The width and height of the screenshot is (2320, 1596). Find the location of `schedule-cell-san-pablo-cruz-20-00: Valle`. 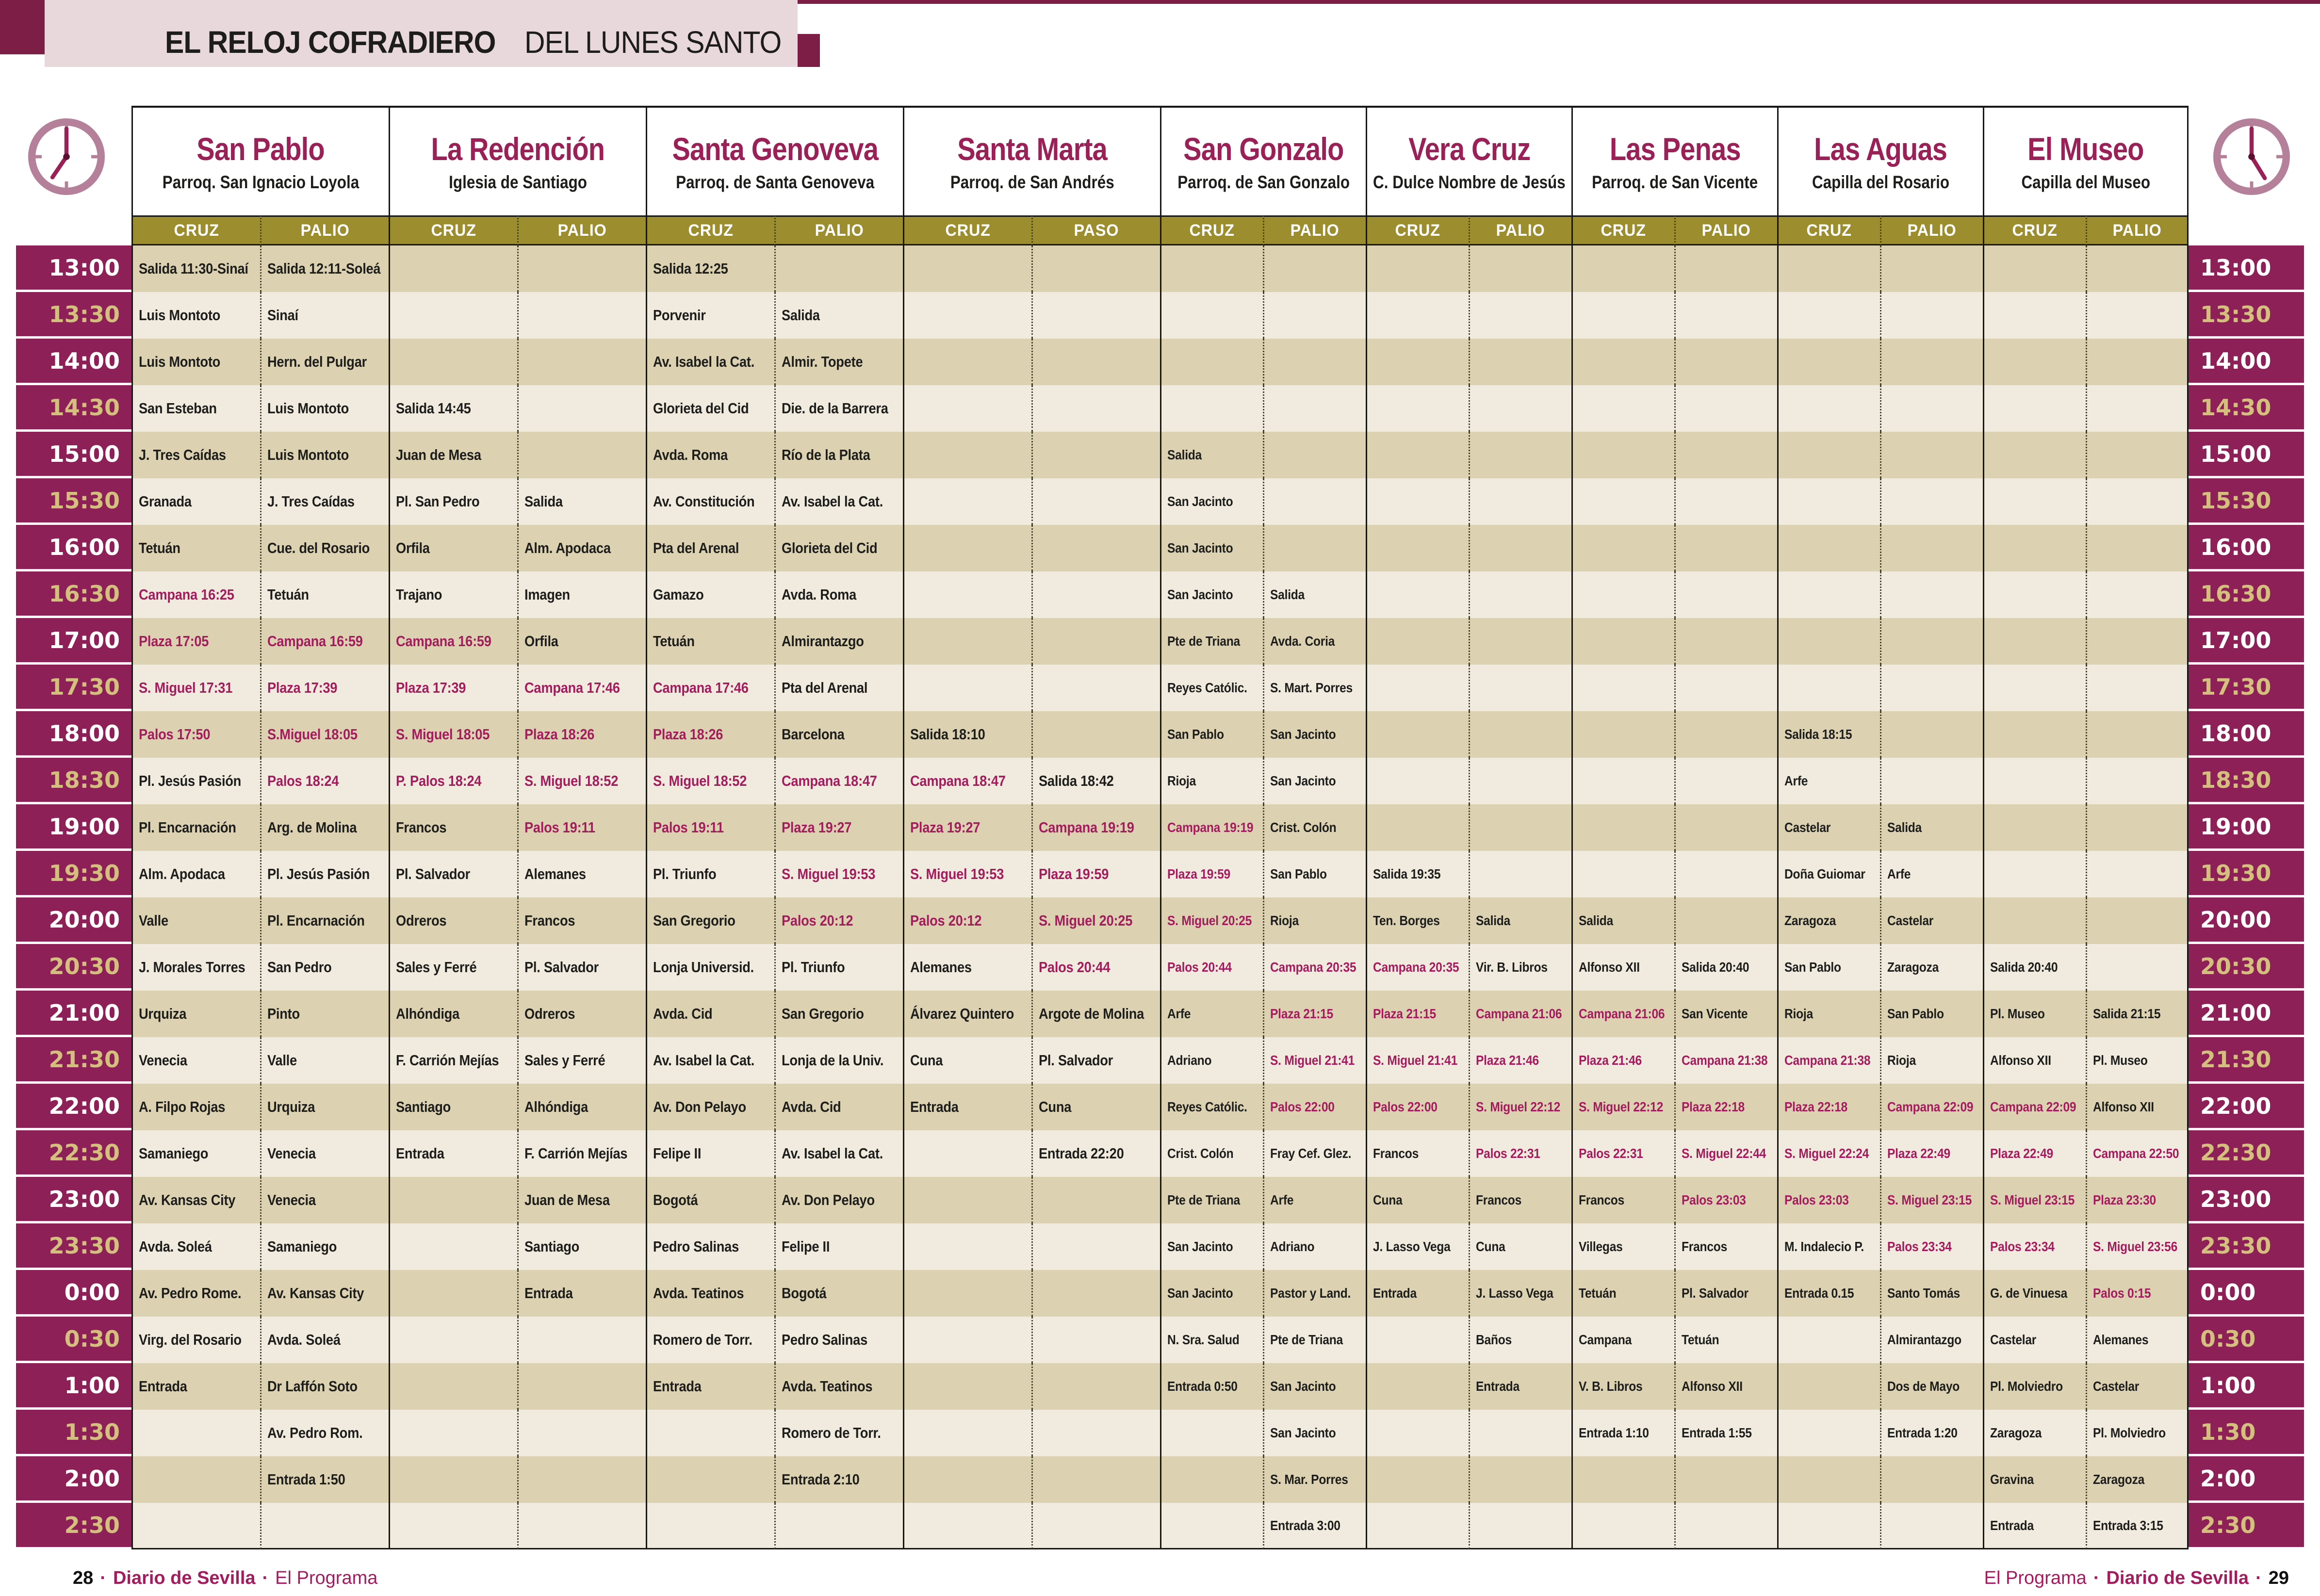

schedule-cell-san-pablo-cruz-20-00: Valle is located at coordinates (195, 920).